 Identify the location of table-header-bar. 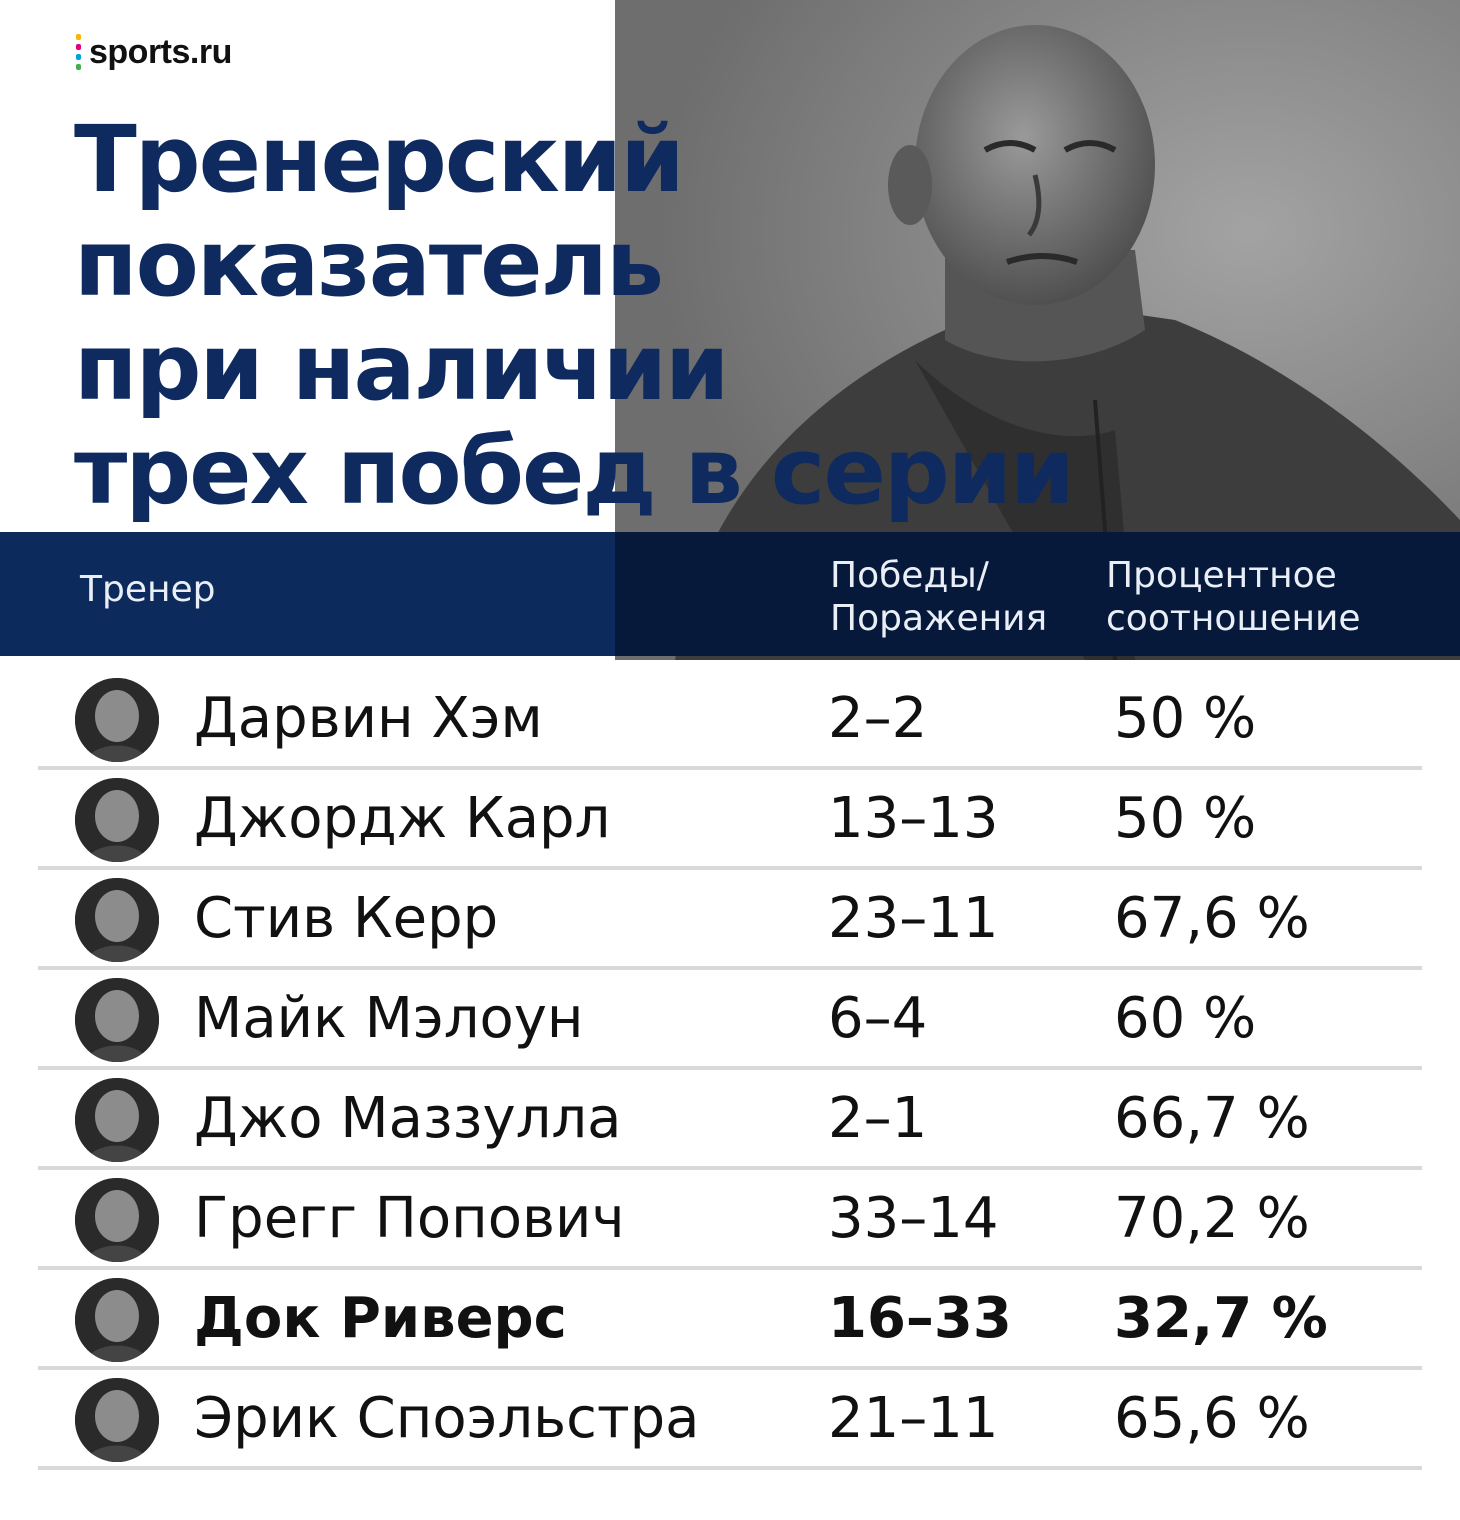
(730, 594).